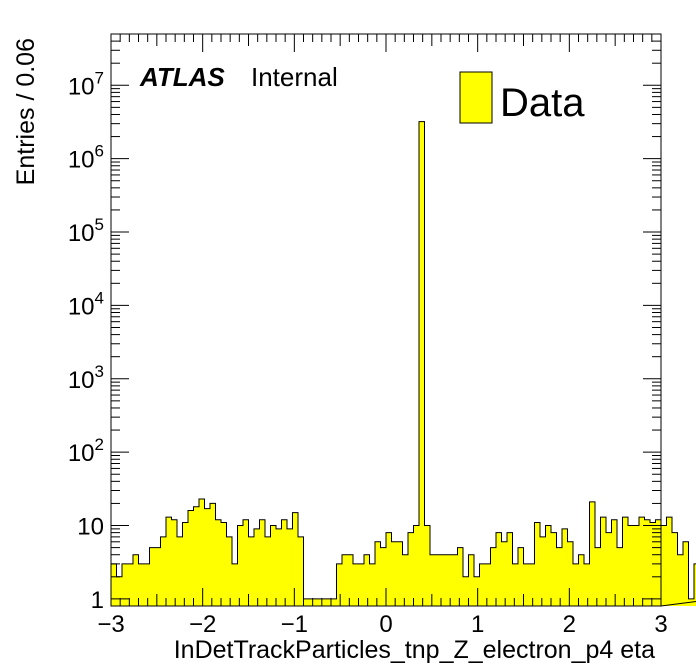  I want to click on x-tick-labels: −3 −2 −1 0 1 2 3, so click(382, 624).